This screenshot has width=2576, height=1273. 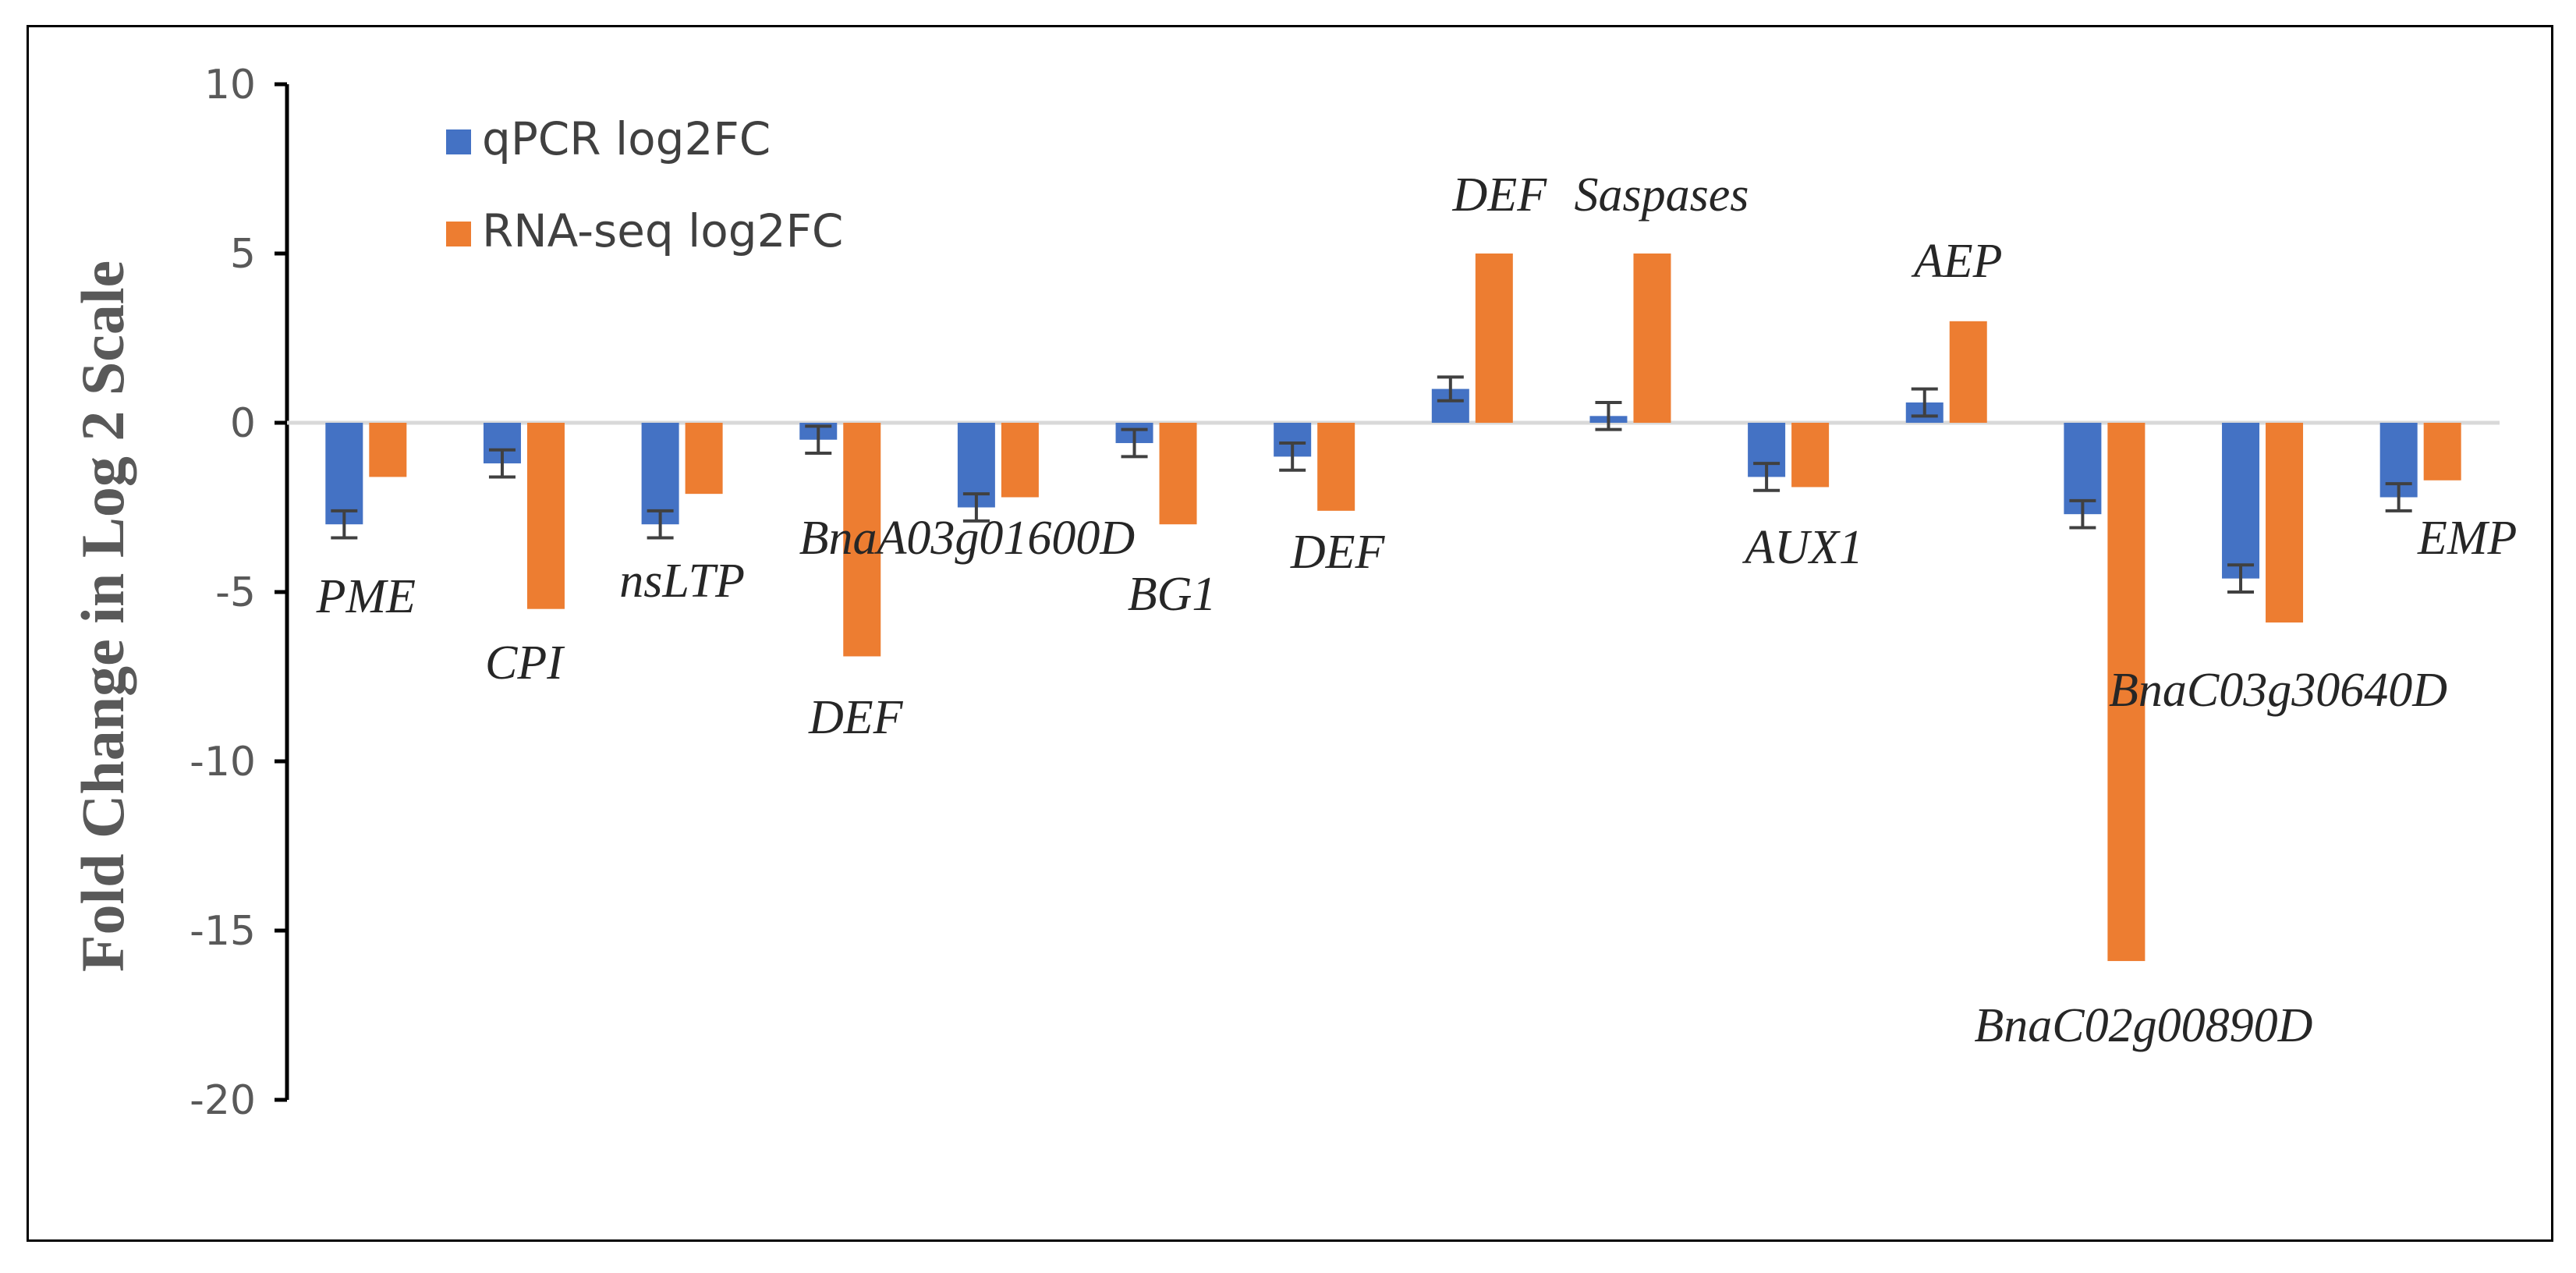 I want to click on y-tick-label: -5, so click(x=235, y=592).